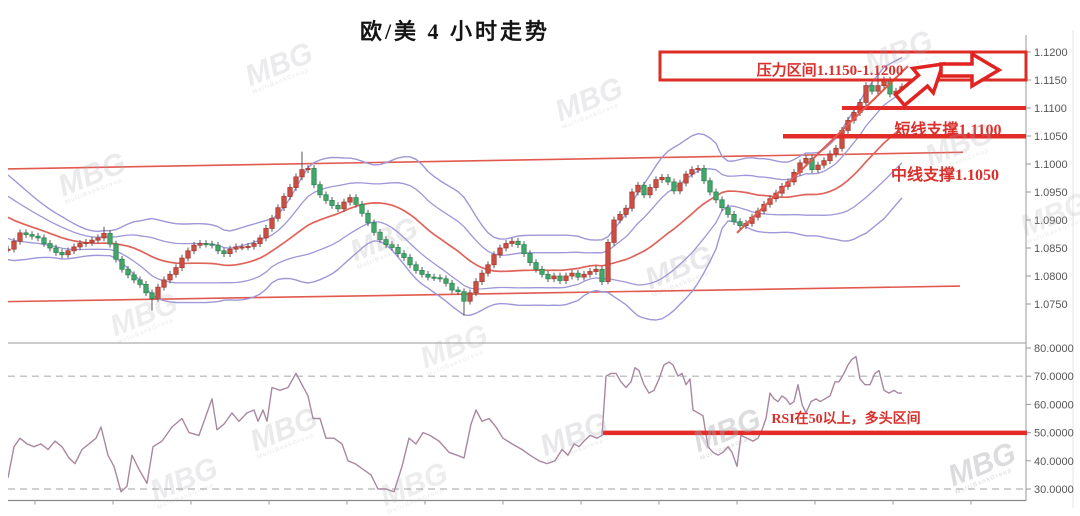 This screenshot has height=516, width=1080. What do you see at coordinates (1054, 377) in the screenshot?
I see `rsi-tick-label: 70.0000` at bounding box center [1054, 377].